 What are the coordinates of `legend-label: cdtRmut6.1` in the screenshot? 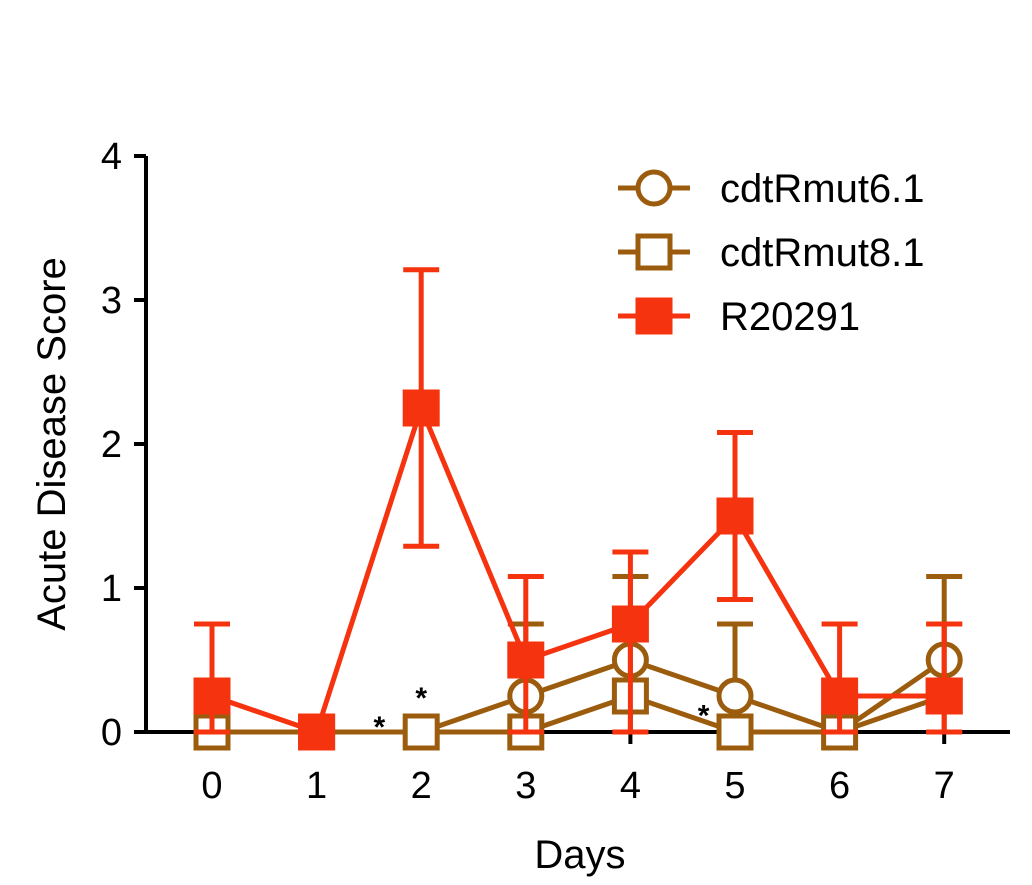 It's located at (822, 189).